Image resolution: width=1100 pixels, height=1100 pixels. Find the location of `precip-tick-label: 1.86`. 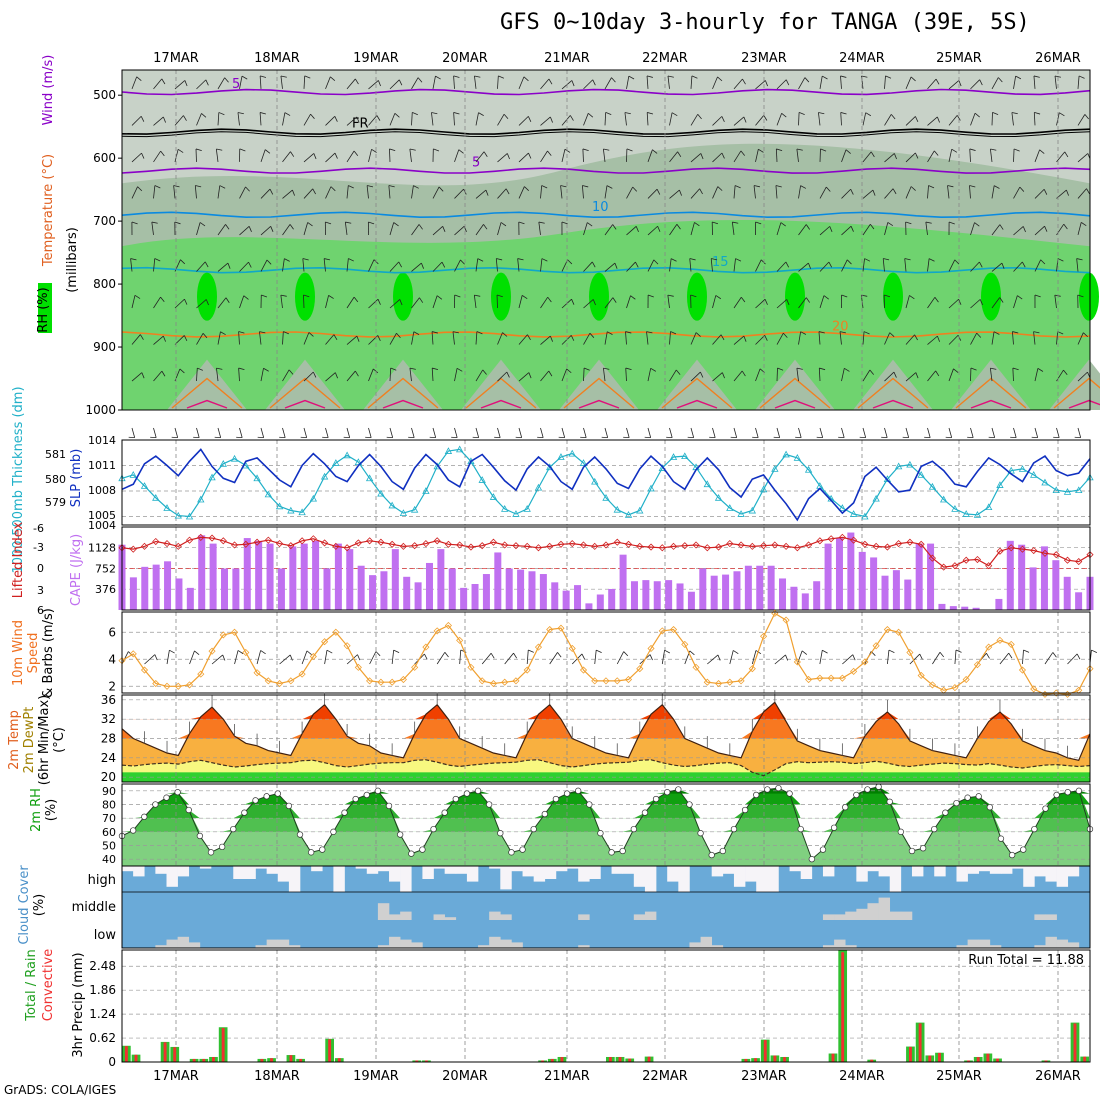

precip-tick-label: 1.86 is located at coordinates (102, 990).